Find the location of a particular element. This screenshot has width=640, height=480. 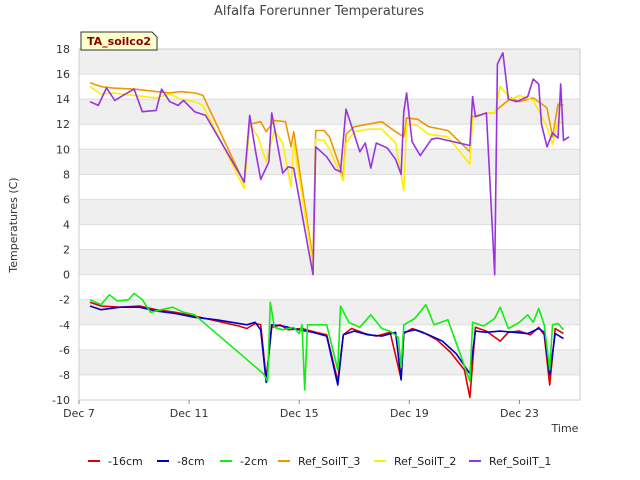

y-tick-label: -8 is located at coordinates (64, 375).